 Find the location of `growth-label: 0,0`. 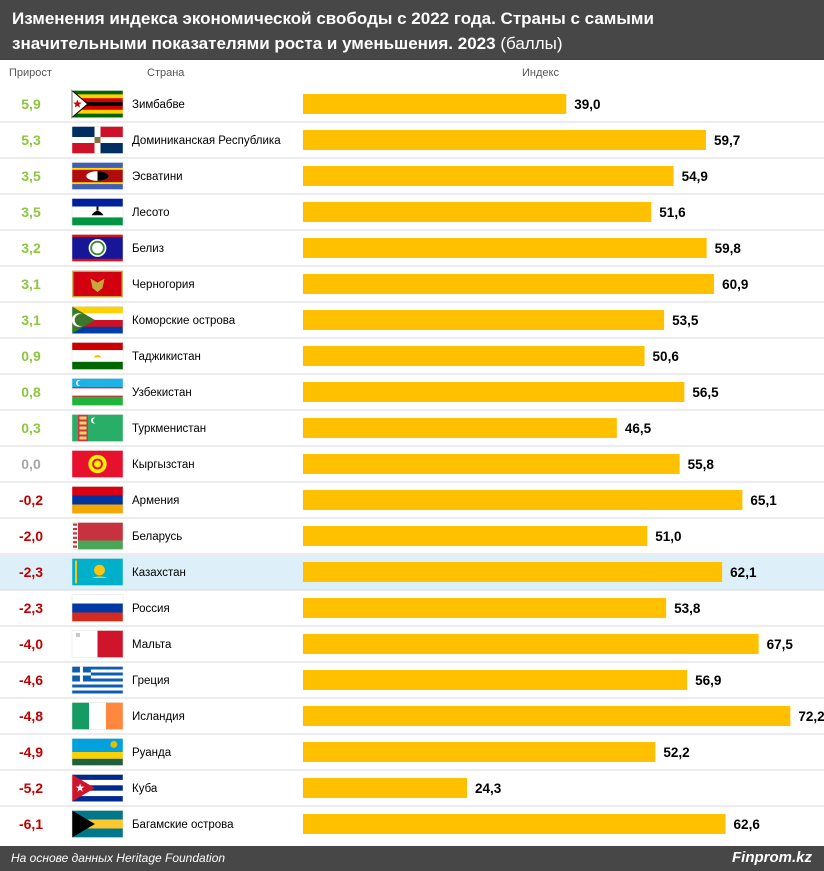

growth-label: 0,0 is located at coordinates (31, 464).